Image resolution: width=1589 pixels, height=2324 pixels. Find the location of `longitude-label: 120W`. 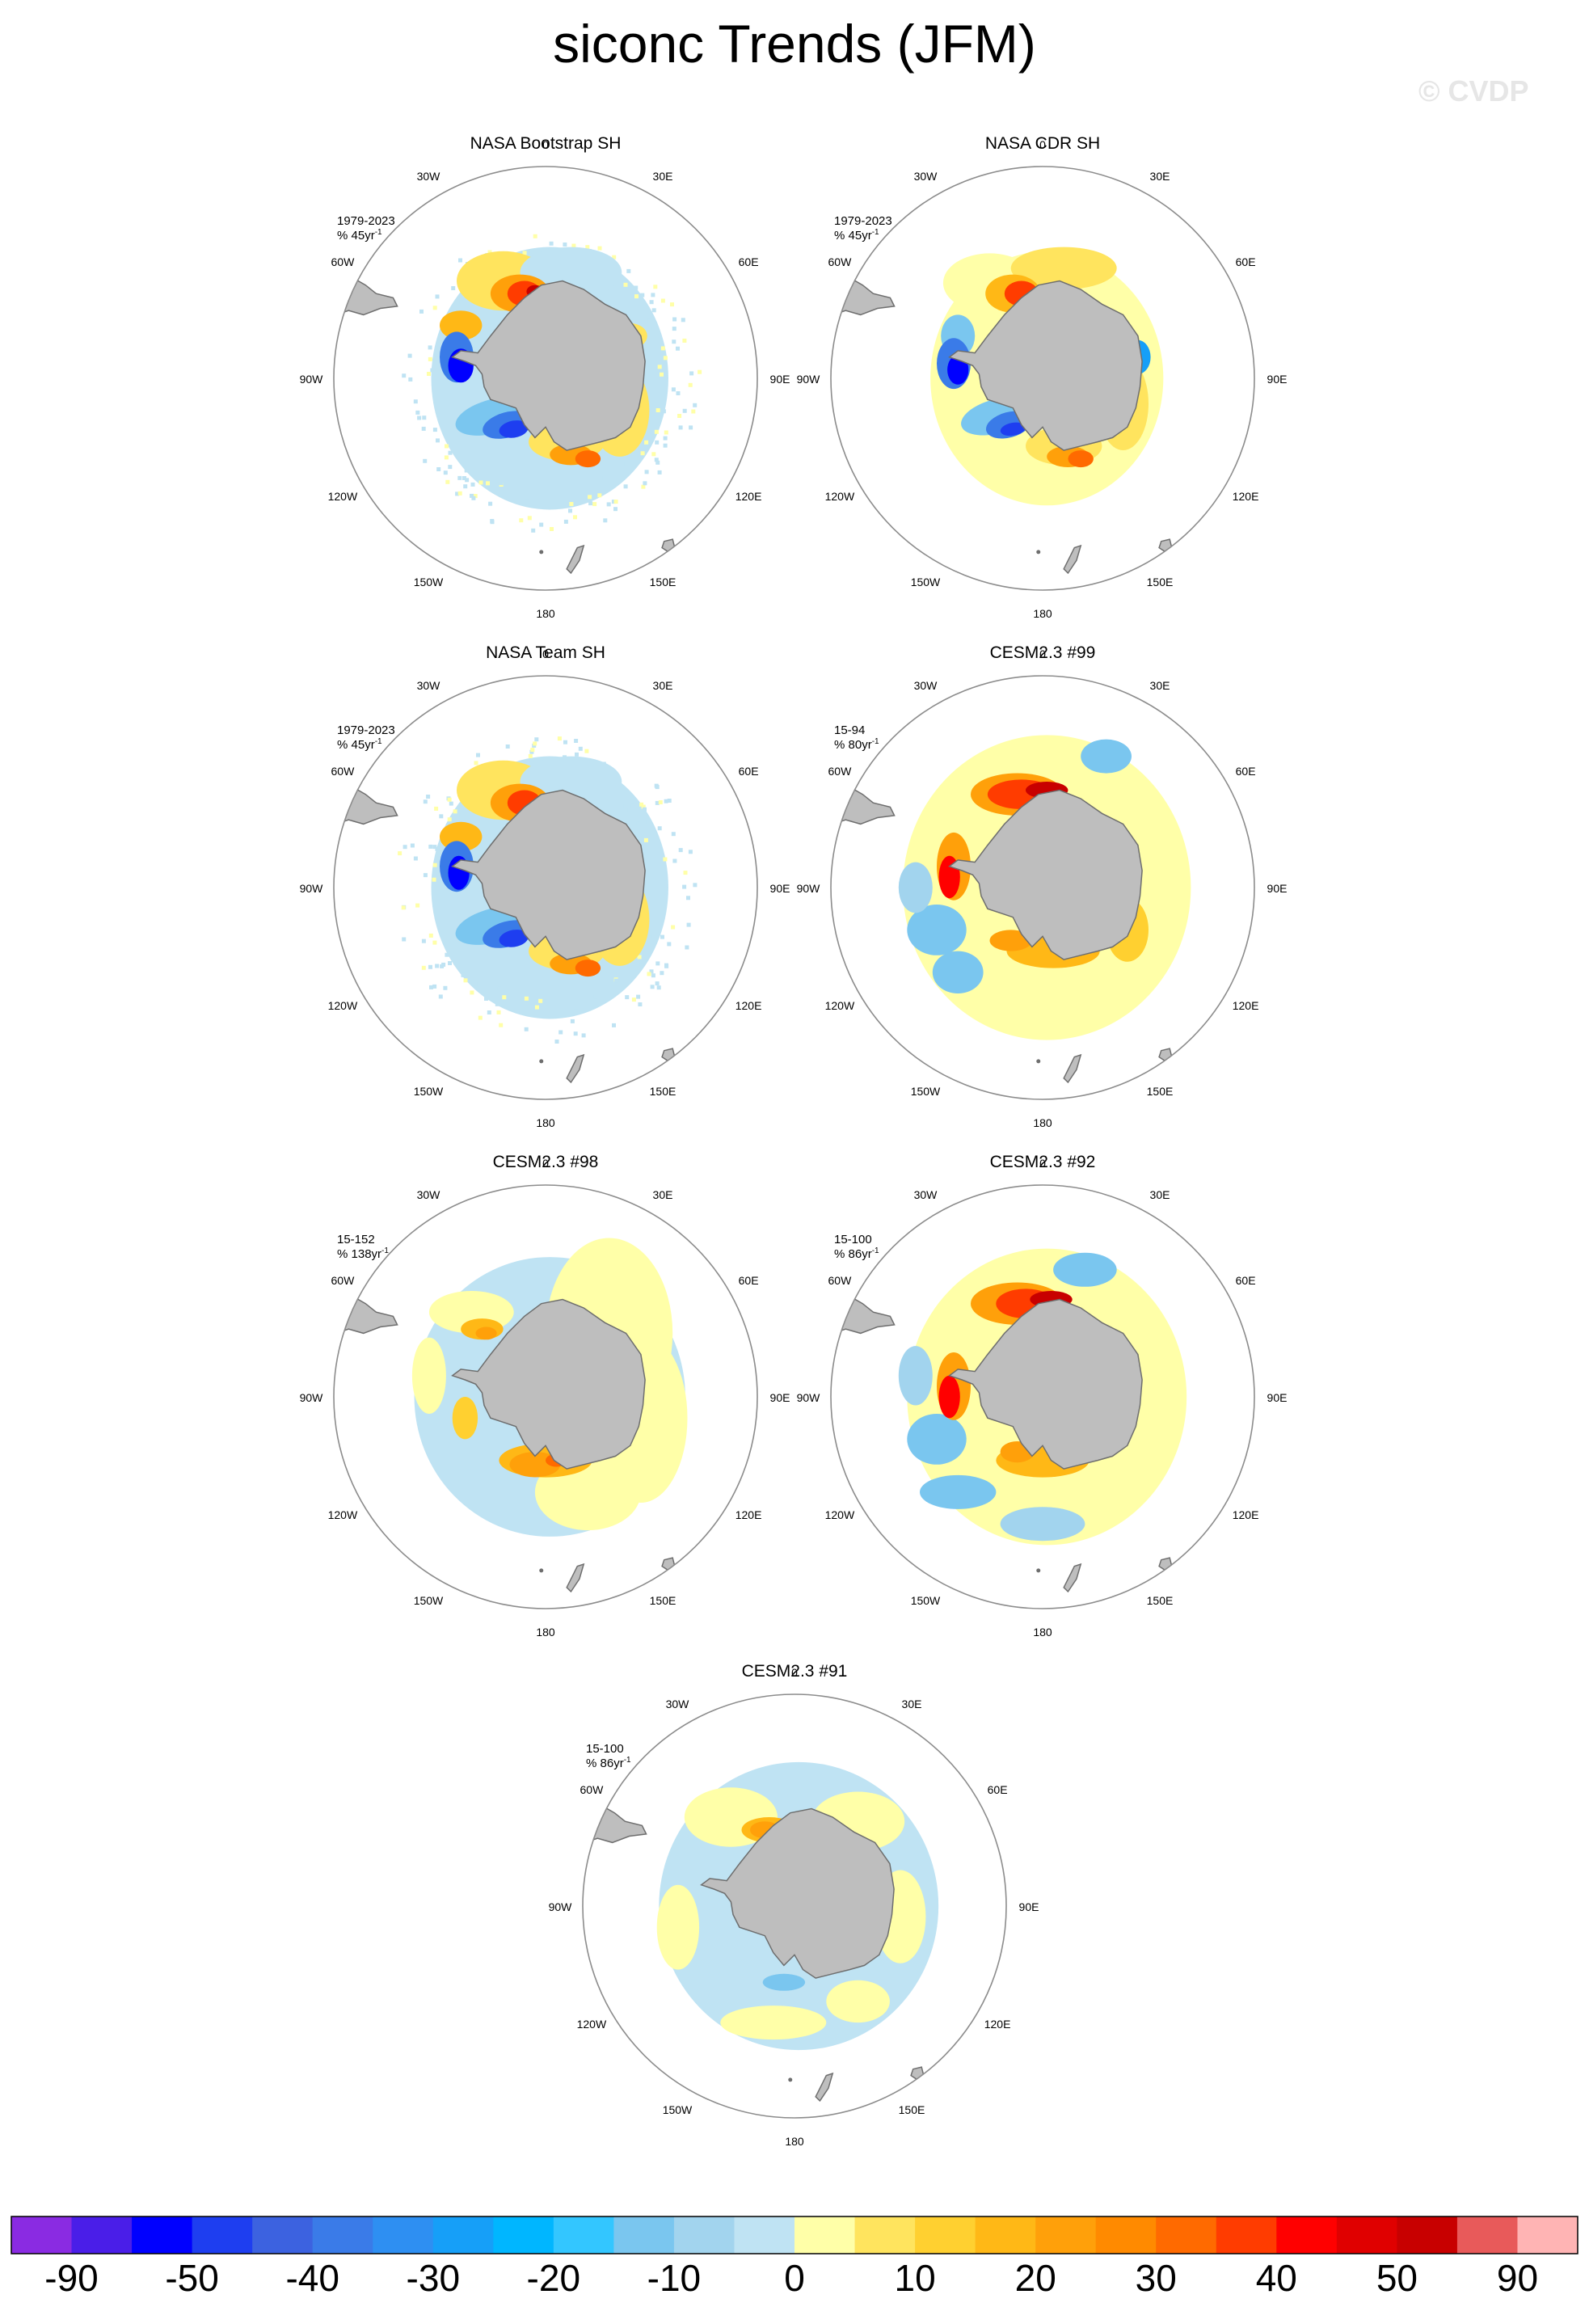

longitude-label: 120W is located at coordinates (343, 1005).